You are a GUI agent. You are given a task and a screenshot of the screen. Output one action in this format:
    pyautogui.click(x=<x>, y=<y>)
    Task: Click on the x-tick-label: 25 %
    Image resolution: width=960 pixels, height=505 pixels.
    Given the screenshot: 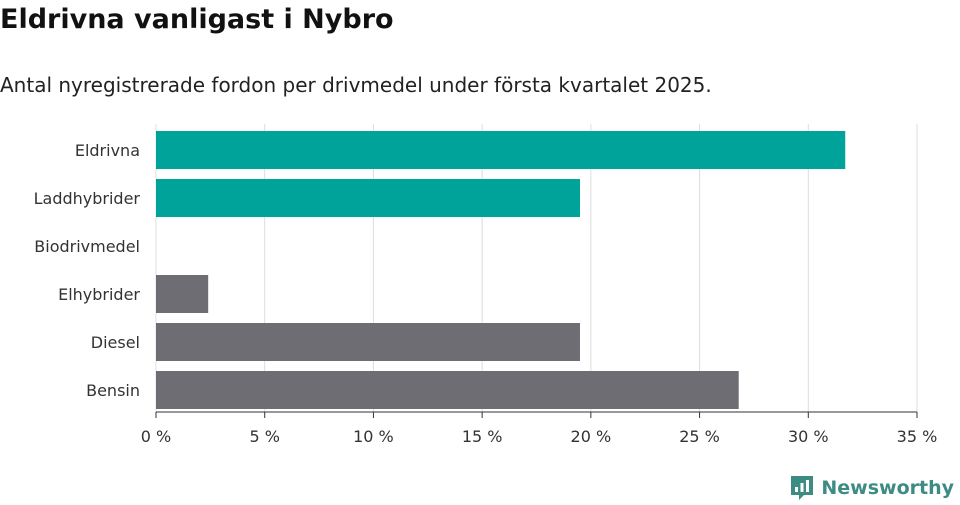 What is the action you would take?
    pyautogui.click(x=699, y=436)
    